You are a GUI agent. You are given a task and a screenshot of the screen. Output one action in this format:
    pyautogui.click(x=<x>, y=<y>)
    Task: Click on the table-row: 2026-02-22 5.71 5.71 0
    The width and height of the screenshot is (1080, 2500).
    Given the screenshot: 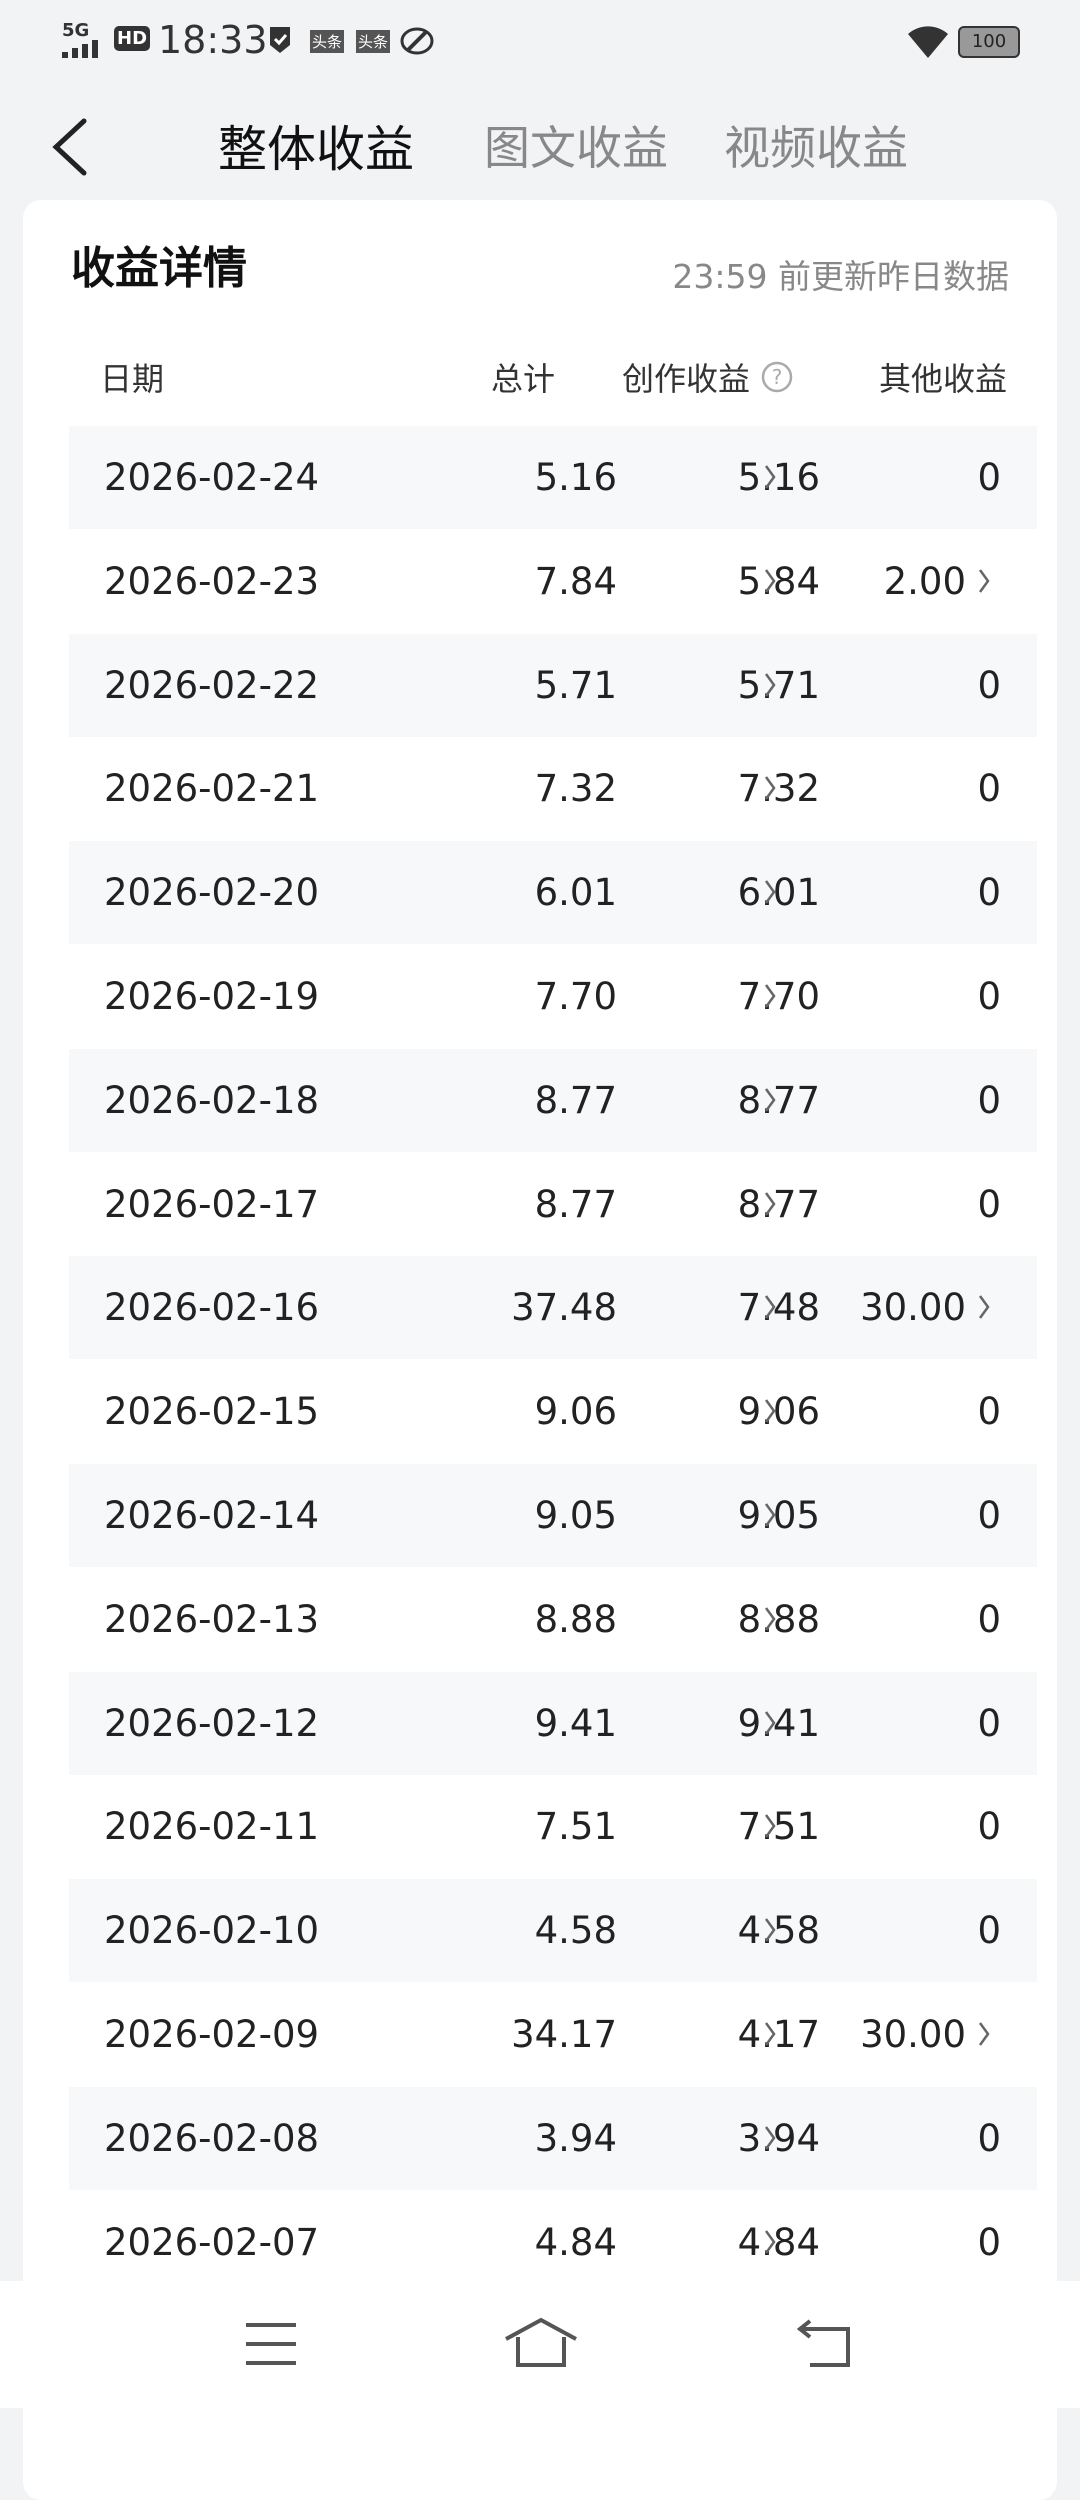 What is the action you would take?
    pyautogui.click(x=553, y=685)
    